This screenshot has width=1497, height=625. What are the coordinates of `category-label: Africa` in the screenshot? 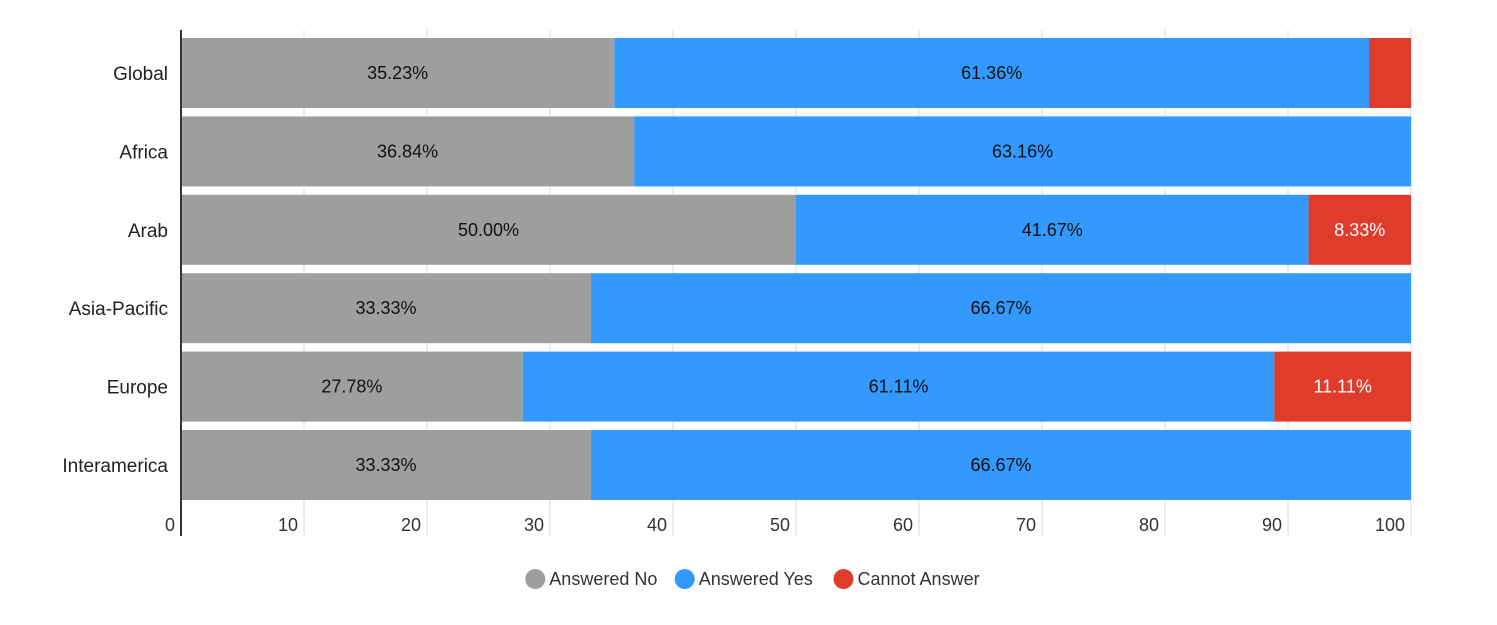 It's located at (143, 152).